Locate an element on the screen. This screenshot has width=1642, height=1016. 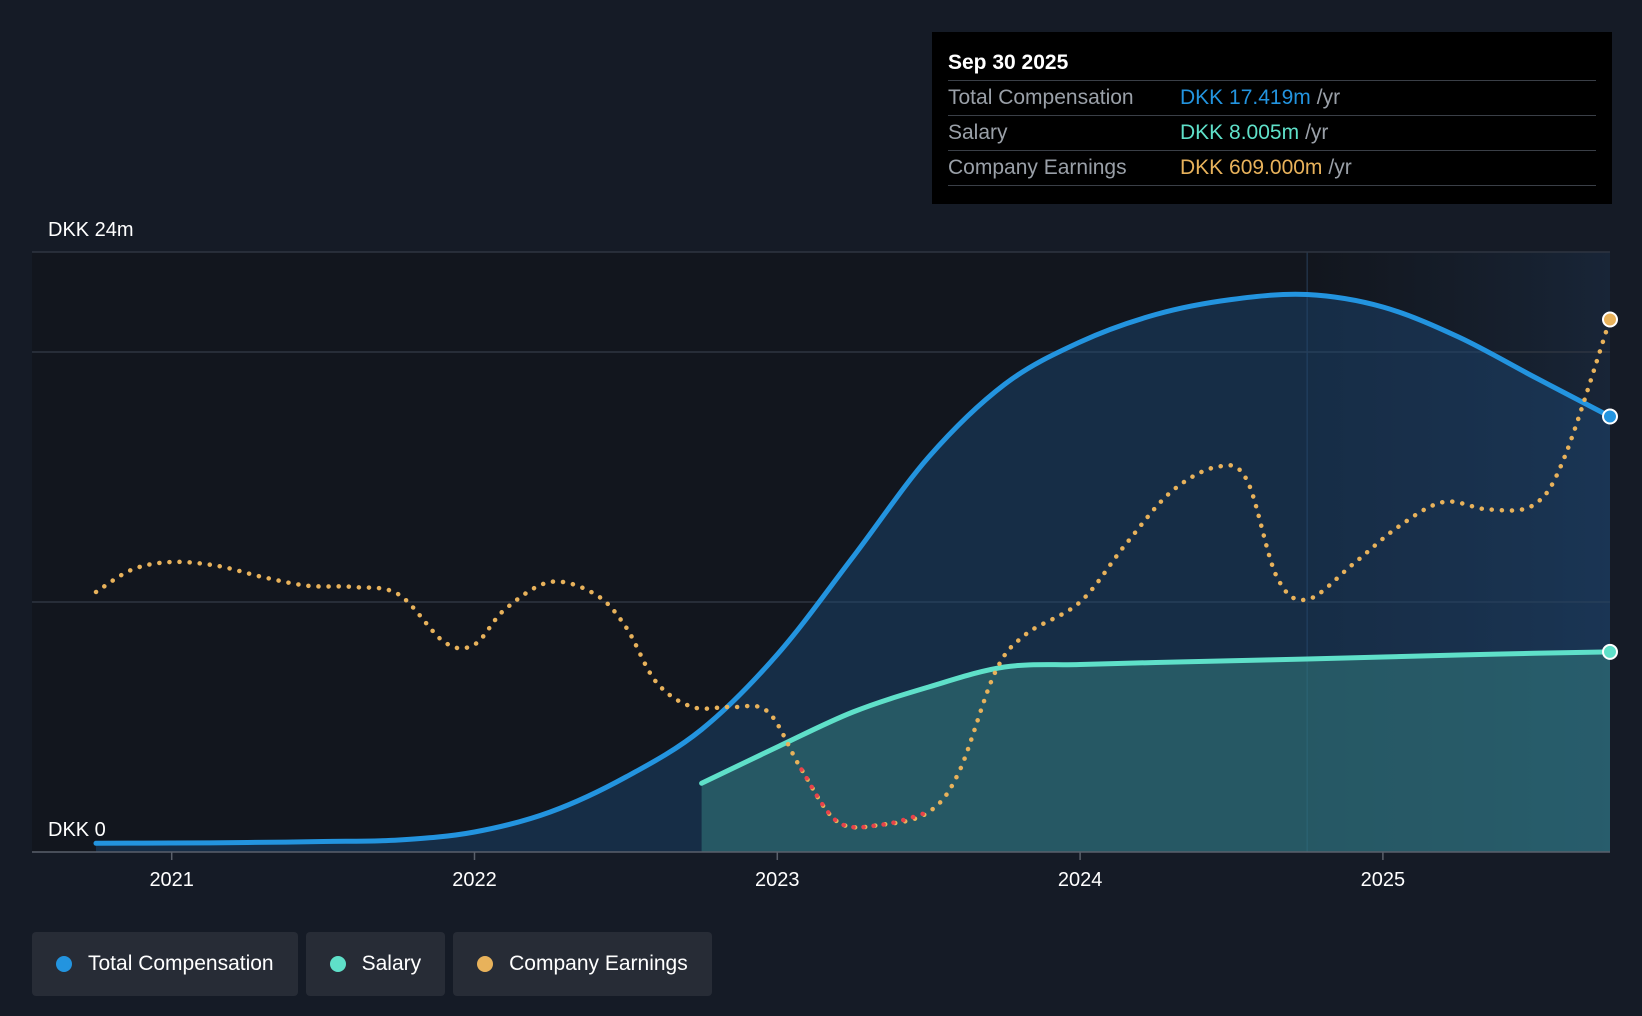
legend-item-company-earnings: Company Earnings is located at coordinates (582, 964).